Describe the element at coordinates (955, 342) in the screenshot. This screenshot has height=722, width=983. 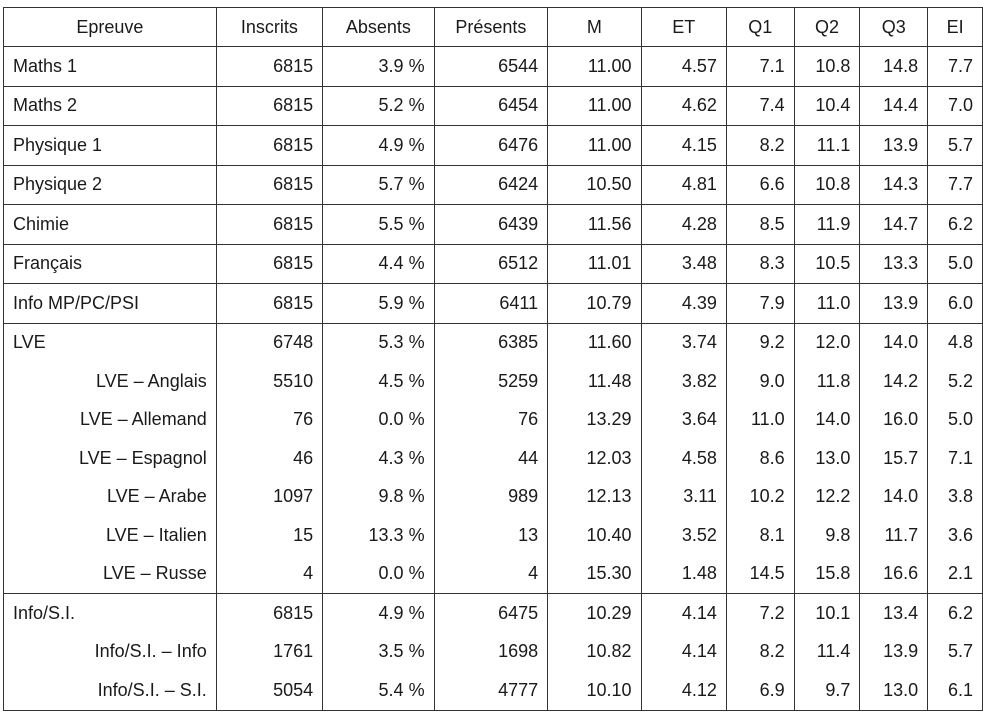
I see `cell-ei: 4.8` at that location.